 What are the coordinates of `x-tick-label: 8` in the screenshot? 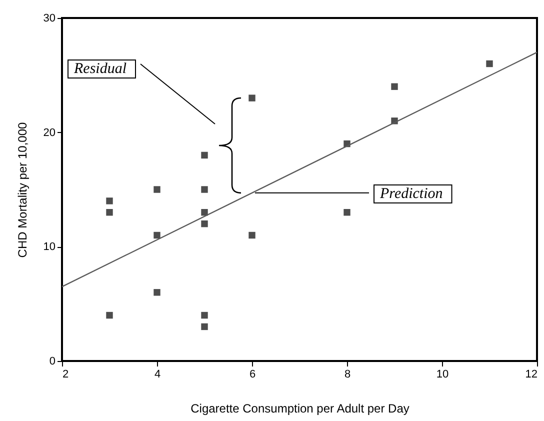 It's located at (347, 374).